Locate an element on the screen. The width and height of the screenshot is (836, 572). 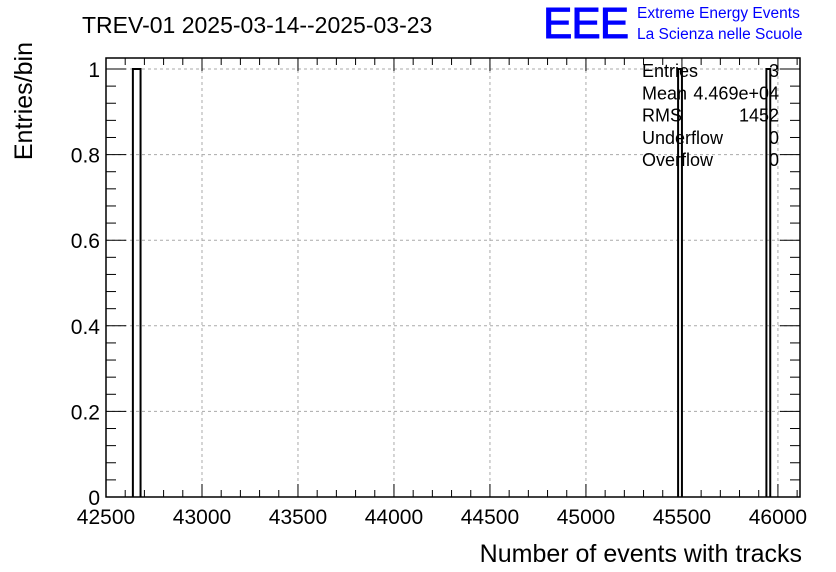
x-tick-label: 46000 is located at coordinates (778, 517).